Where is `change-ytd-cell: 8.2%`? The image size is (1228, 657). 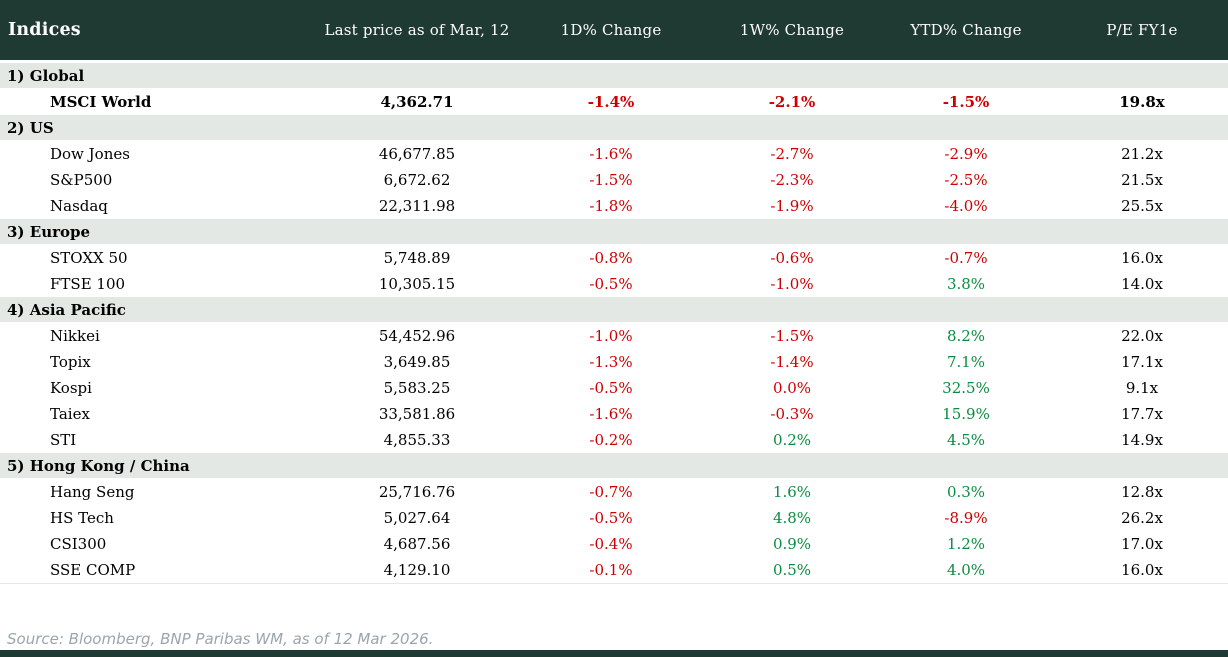 change-ytd-cell: 8.2% is located at coordinates (966, 336).